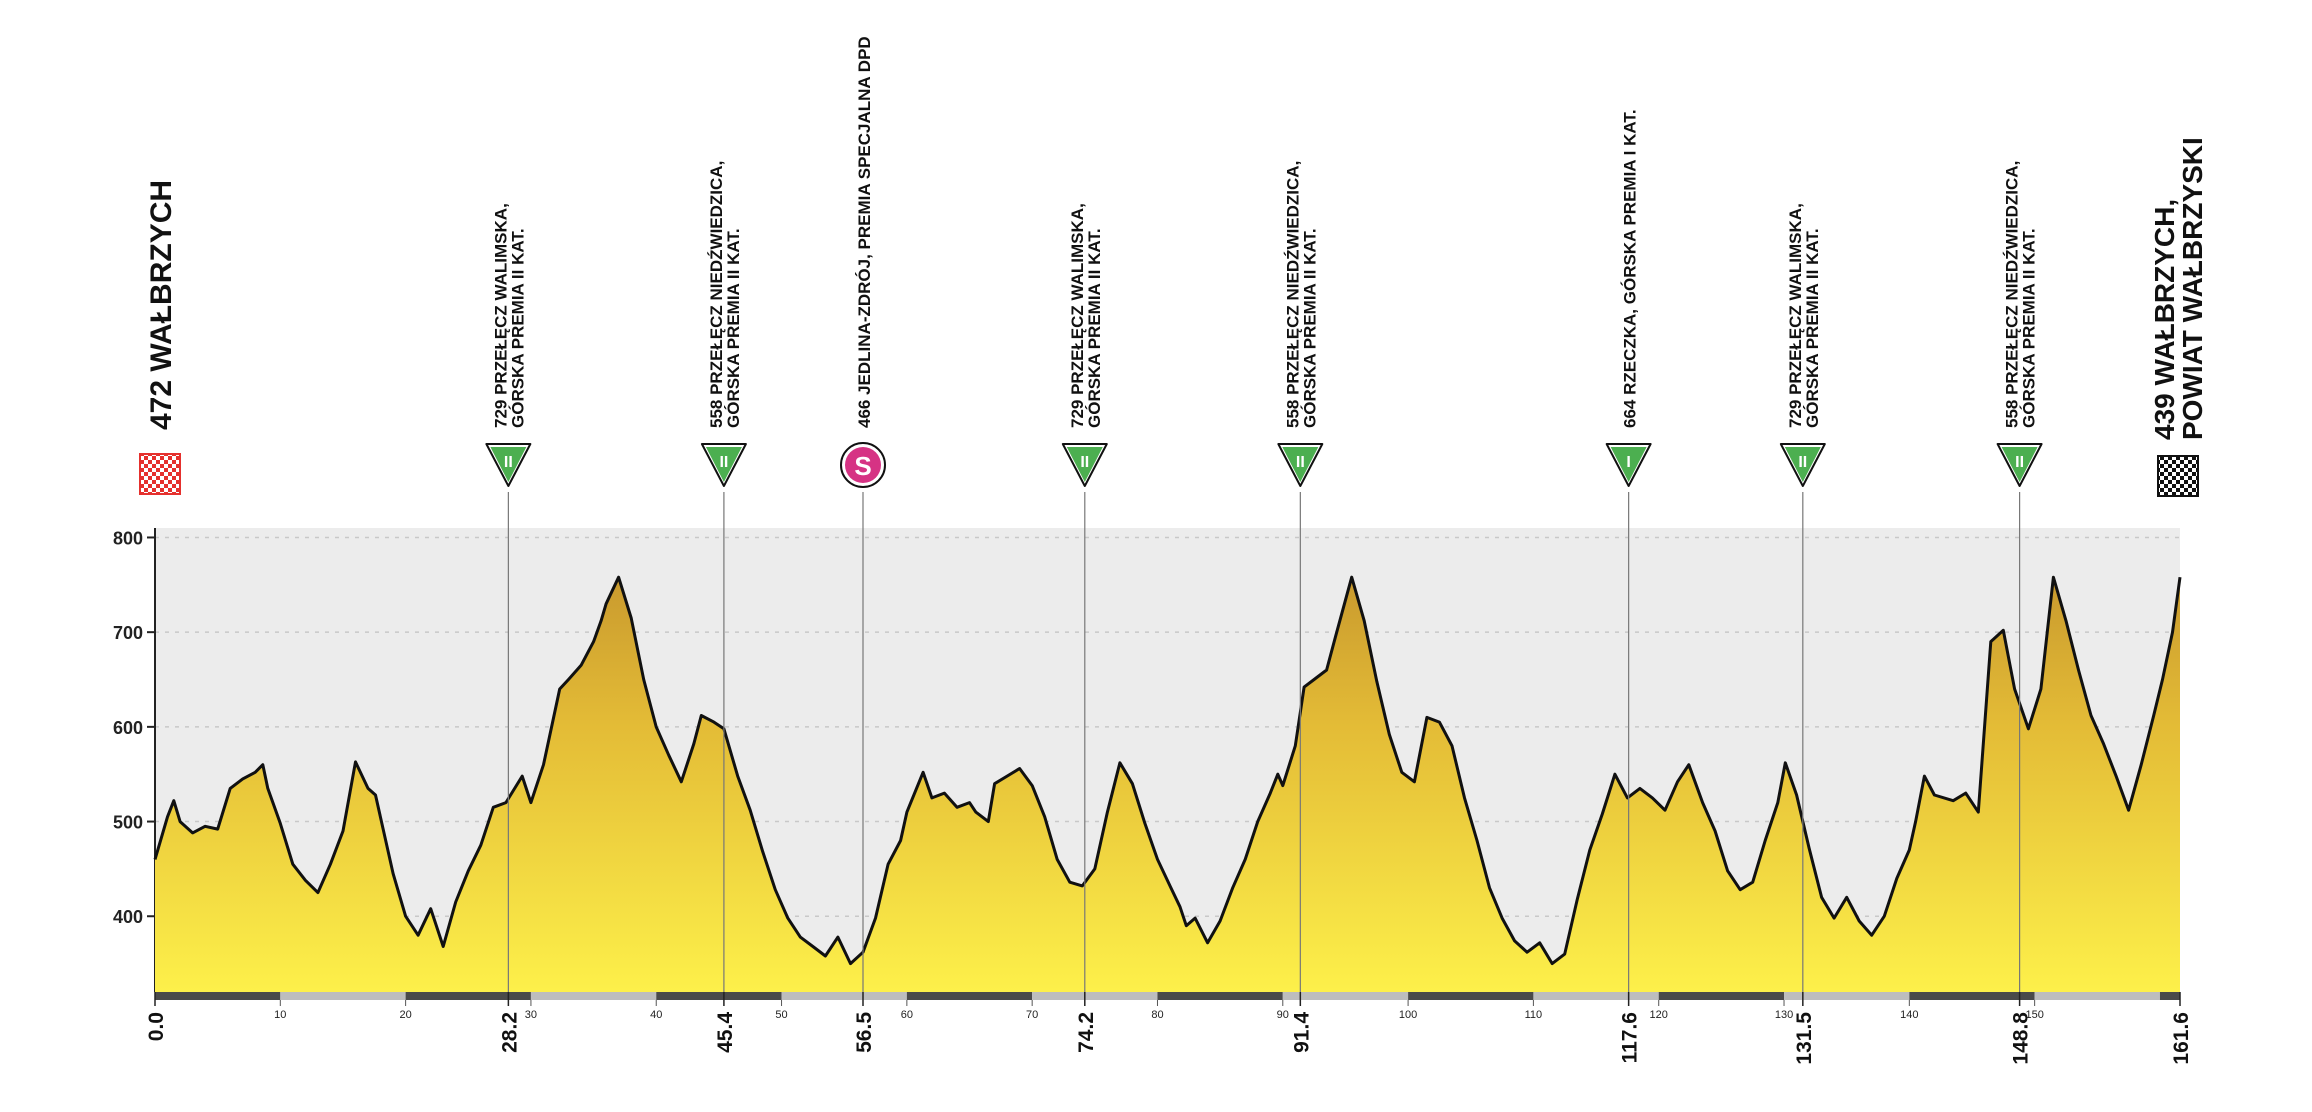 The image size is (2312, 1112). I want to click on x-minor-tick-label: 100, so click(1408, 1015).